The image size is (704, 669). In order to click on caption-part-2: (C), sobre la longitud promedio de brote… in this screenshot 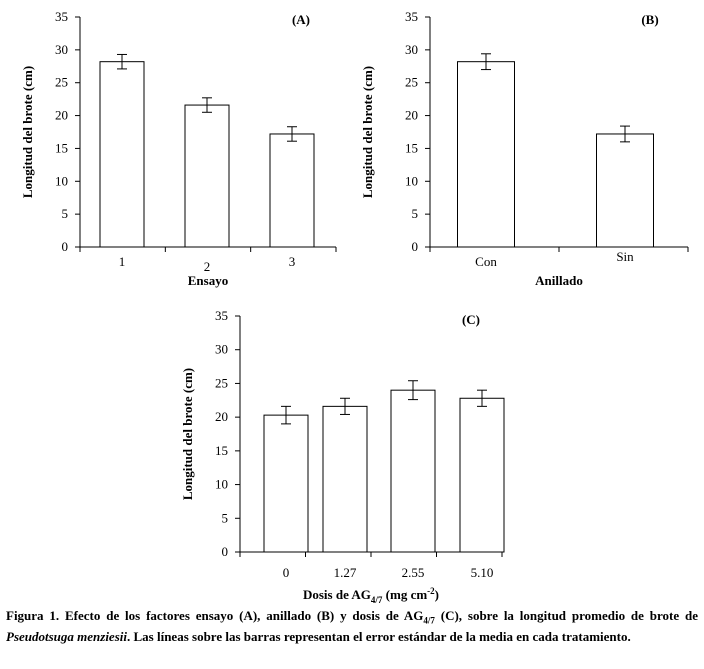, I will do `click(566, 615)`.